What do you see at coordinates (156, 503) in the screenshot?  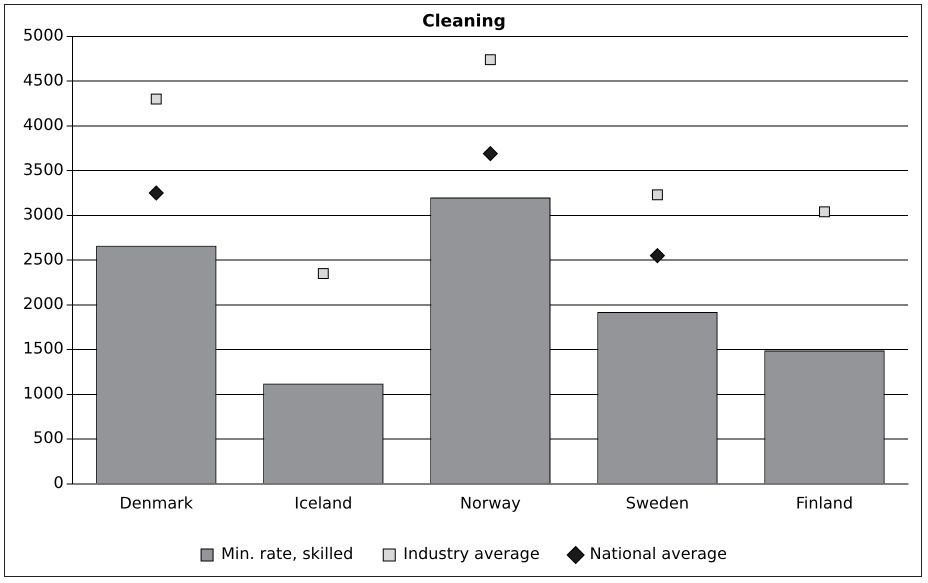 I see `x-tick-label: Denmark` at bounding box center [156, 503].